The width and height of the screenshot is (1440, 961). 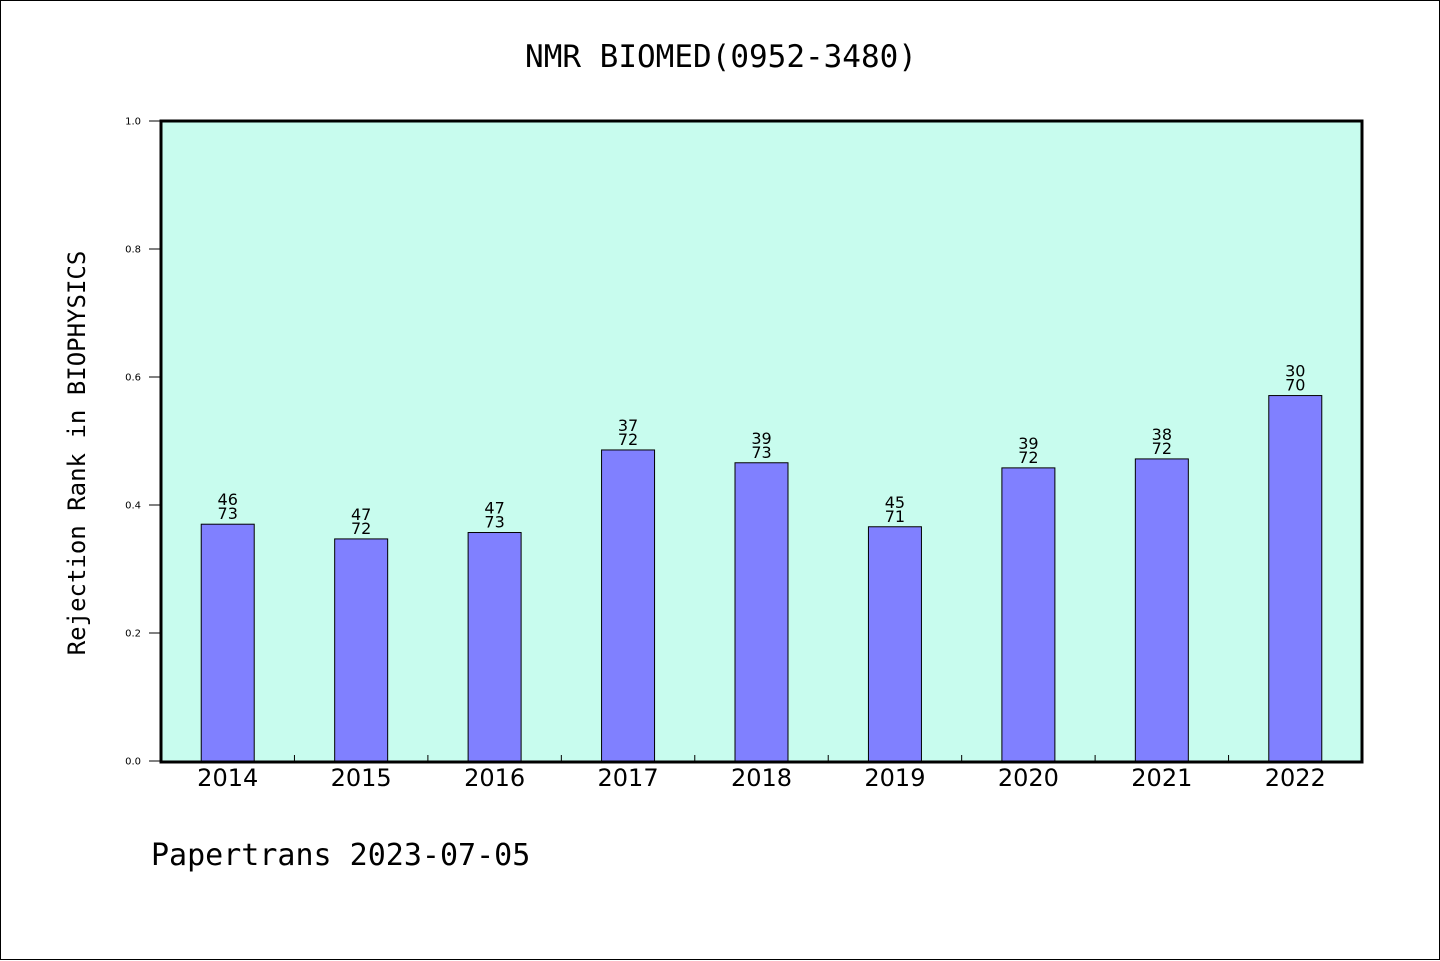 I want to click on x-axis: 2014 2015 2016 2017 2018 2019 2020 2021 2022, so click(x=761, y=773).